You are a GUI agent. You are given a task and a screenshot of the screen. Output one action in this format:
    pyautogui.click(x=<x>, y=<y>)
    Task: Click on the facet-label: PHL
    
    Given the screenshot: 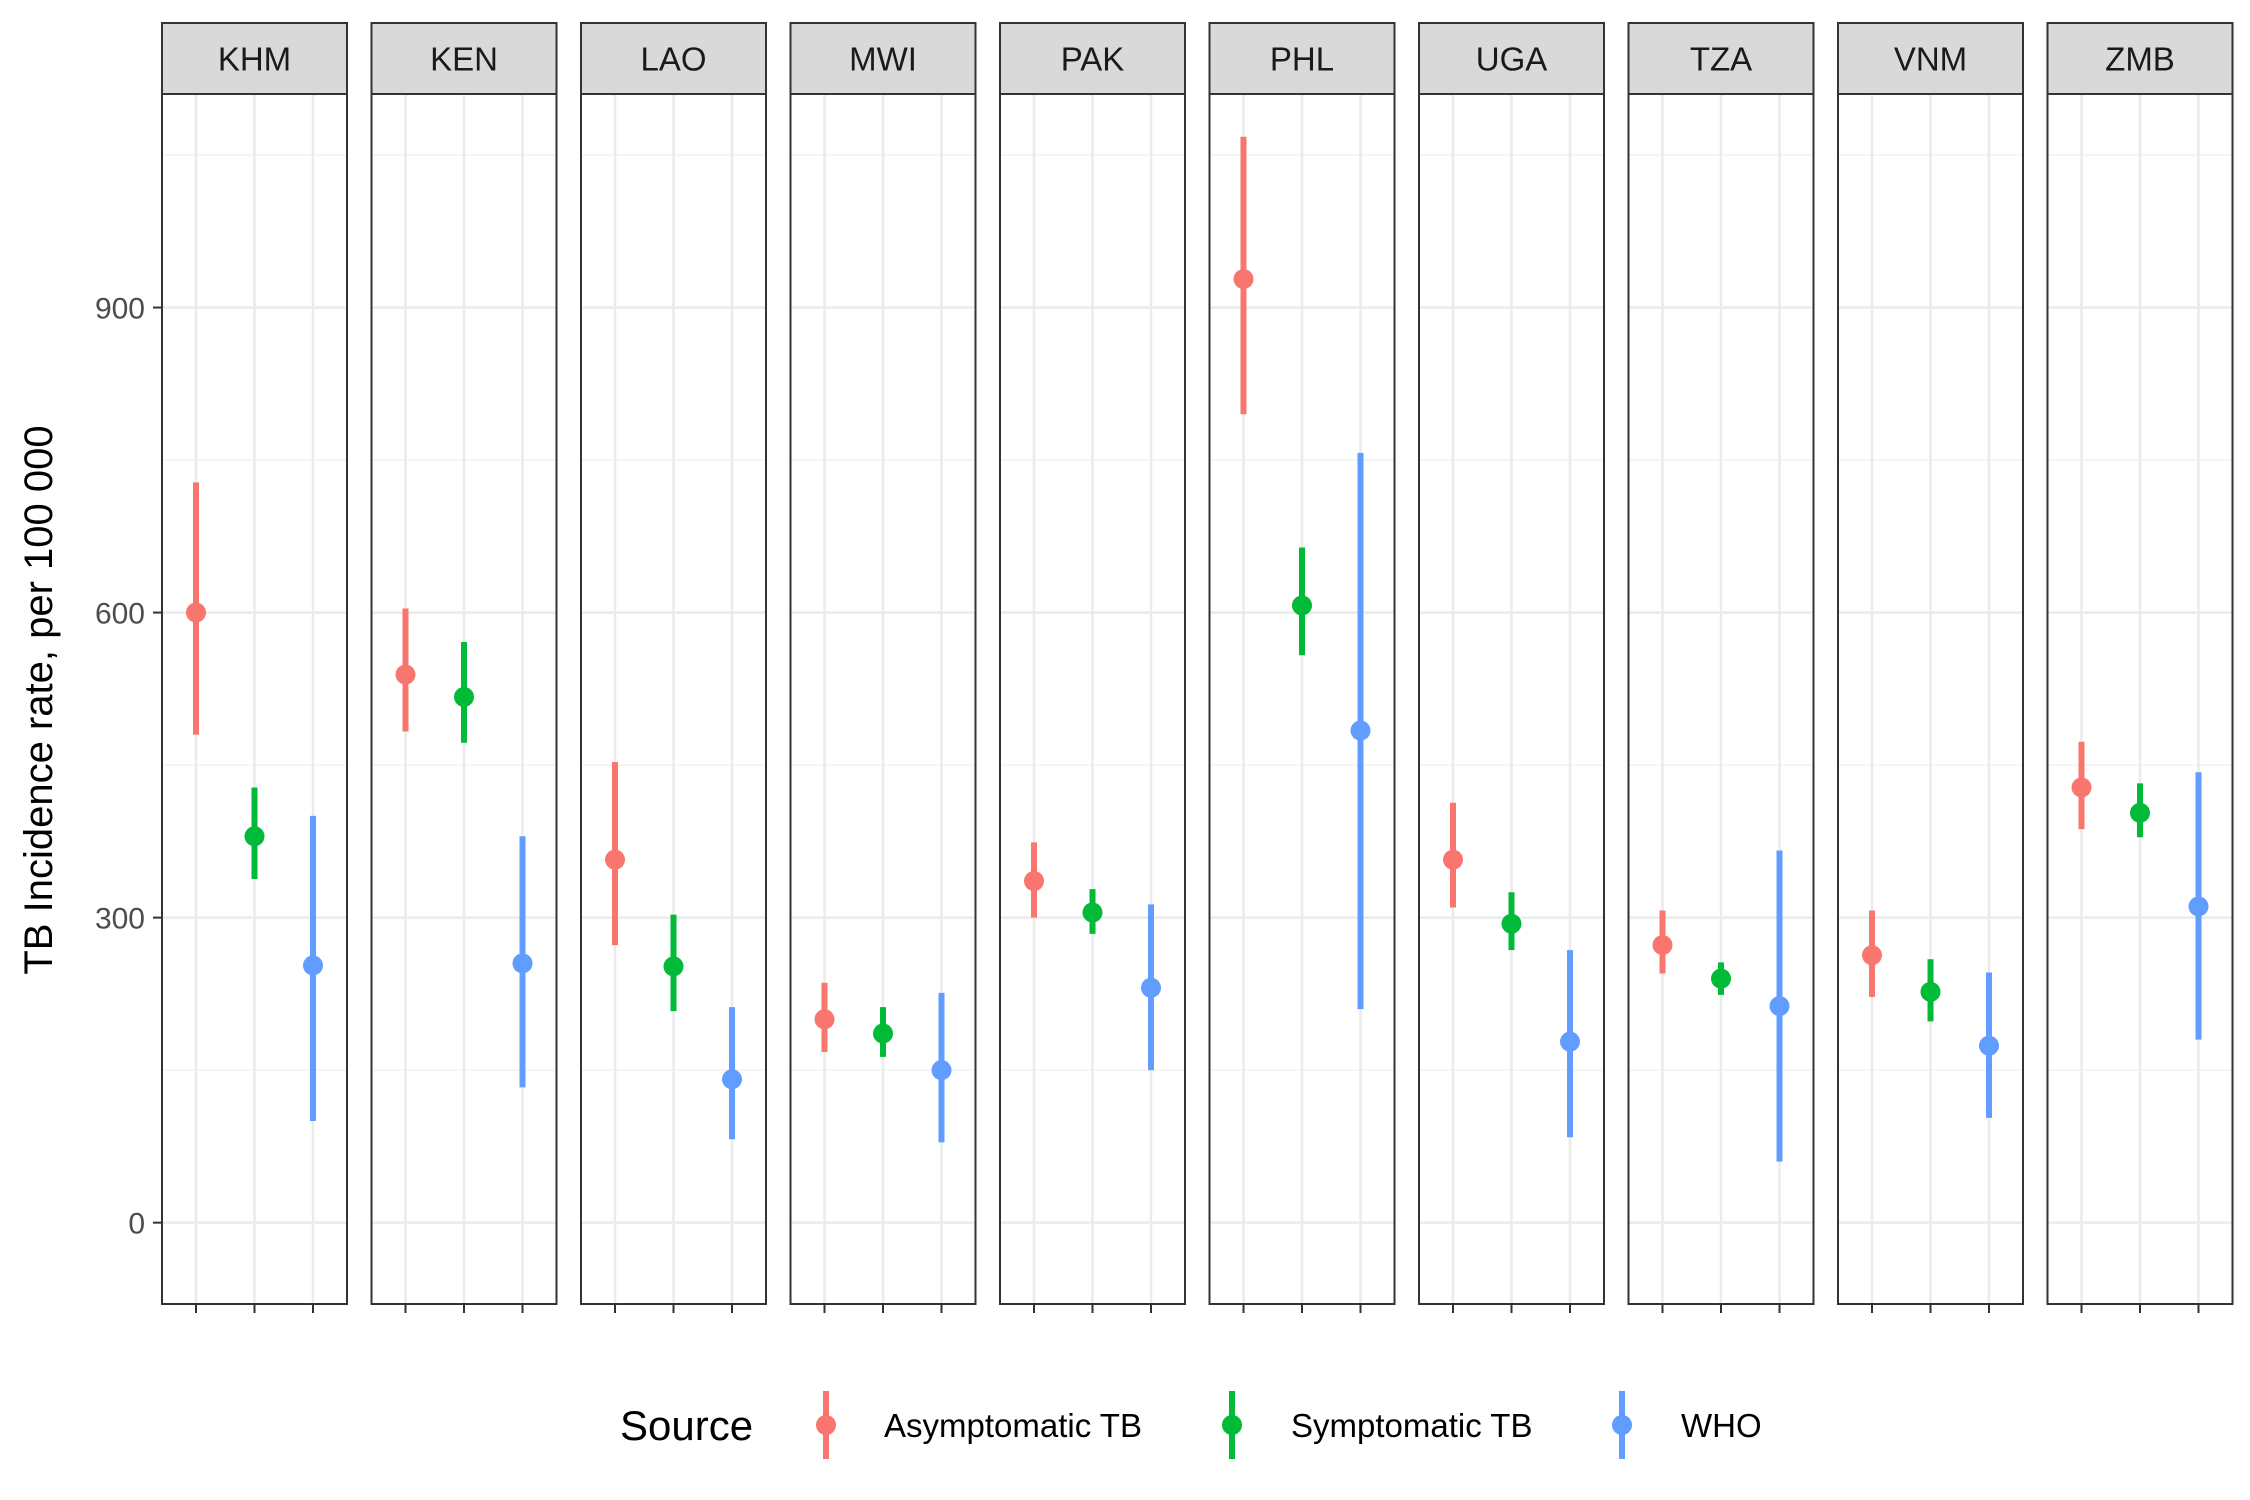 What is the action you would take?
    pyautogui.click(x=1302, y=59)
    